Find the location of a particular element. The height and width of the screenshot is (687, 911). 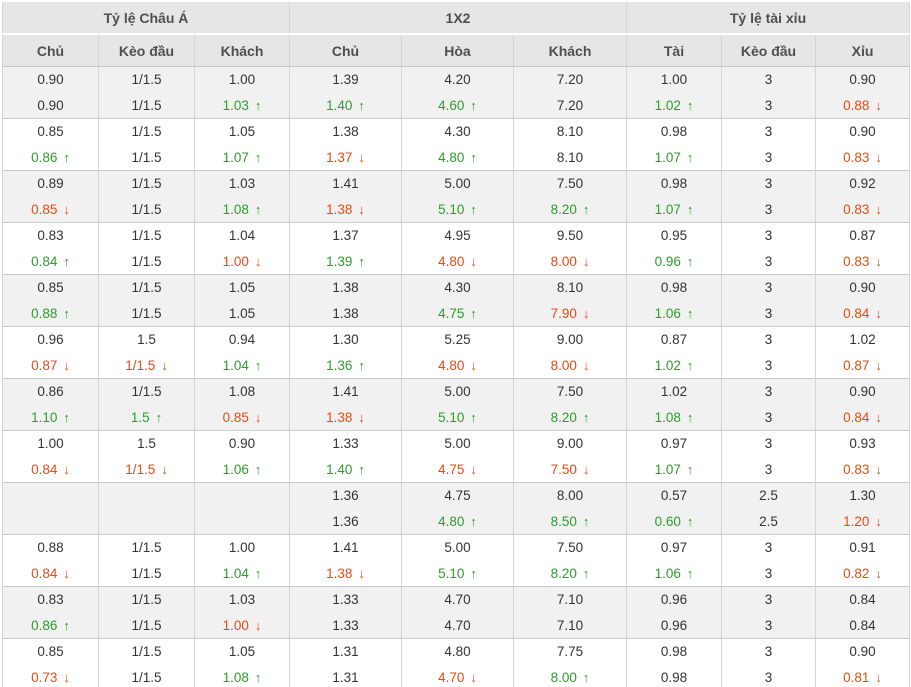

odds-value: 1.36 is located at coordinates (345, 496).